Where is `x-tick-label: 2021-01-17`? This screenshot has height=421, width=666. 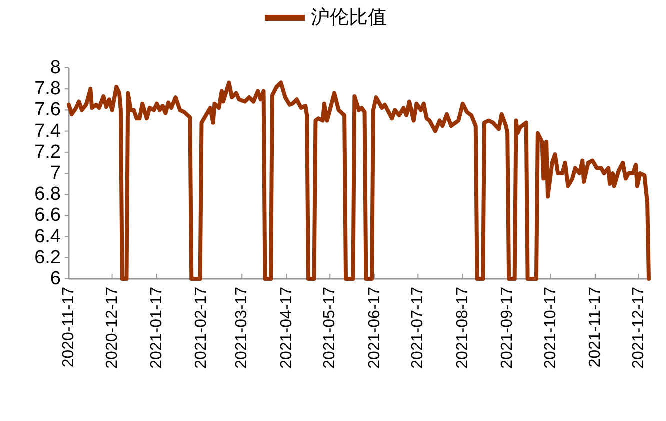
x-tick-label: 2021-01-17 is located at coordinates (157, 327).